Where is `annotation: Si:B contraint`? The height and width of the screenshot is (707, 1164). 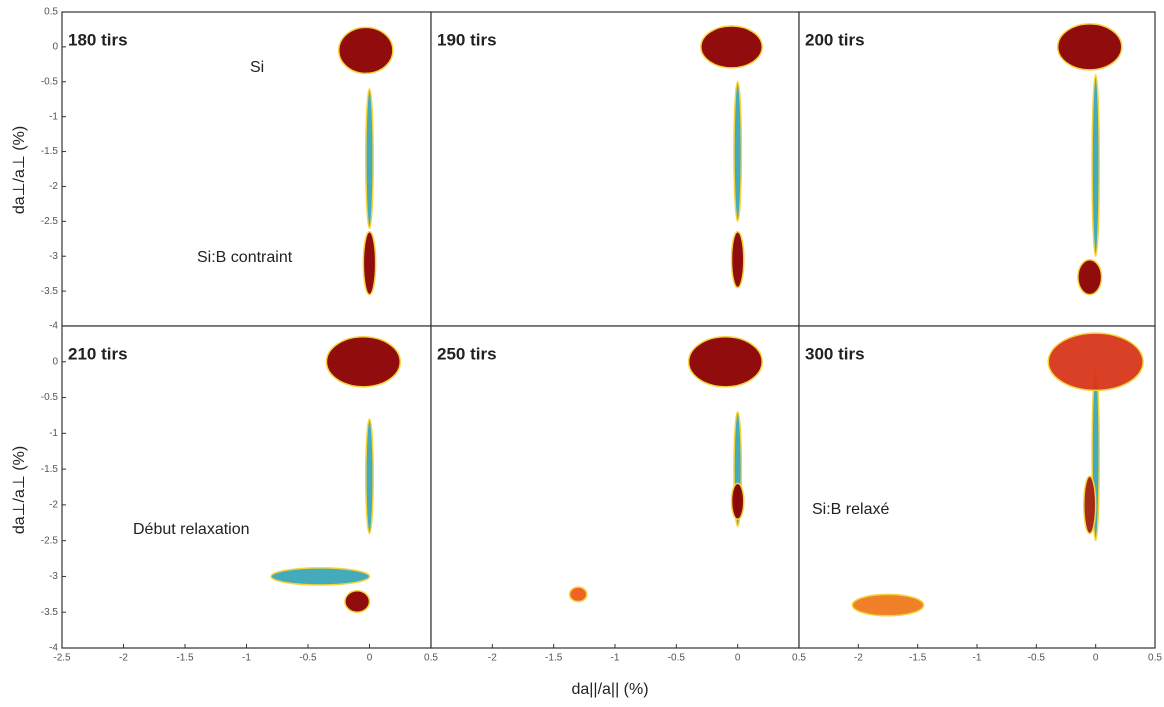 annotation: Si:B contraint is located at coordinates (245, 257).